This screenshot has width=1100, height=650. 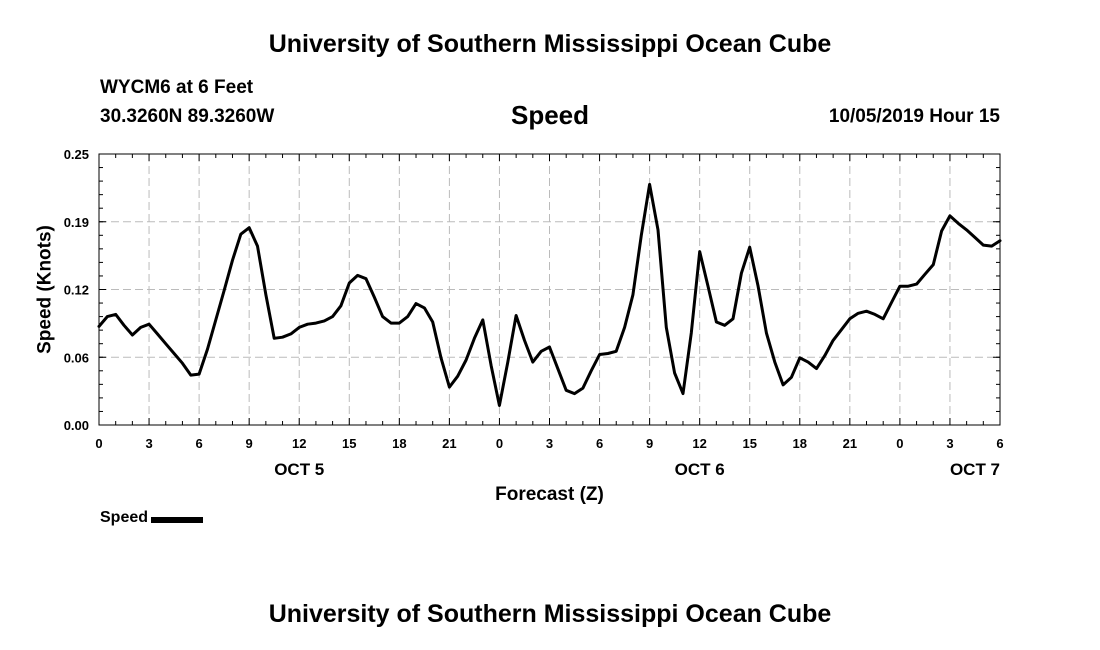 I want to click on x-axis-title: Forecast (Z), so click(x=549, y=494).